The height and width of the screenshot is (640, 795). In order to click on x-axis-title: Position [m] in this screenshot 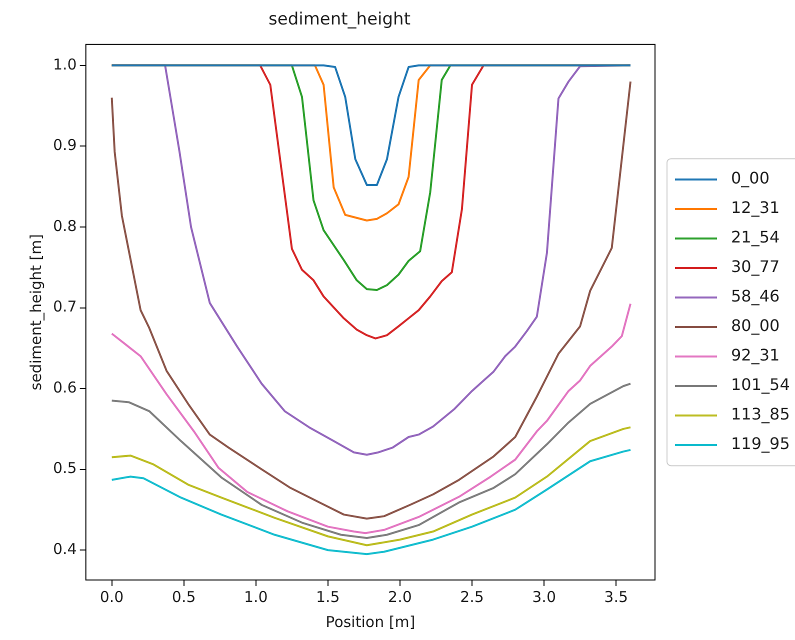, I will do `click(371, 621)`.